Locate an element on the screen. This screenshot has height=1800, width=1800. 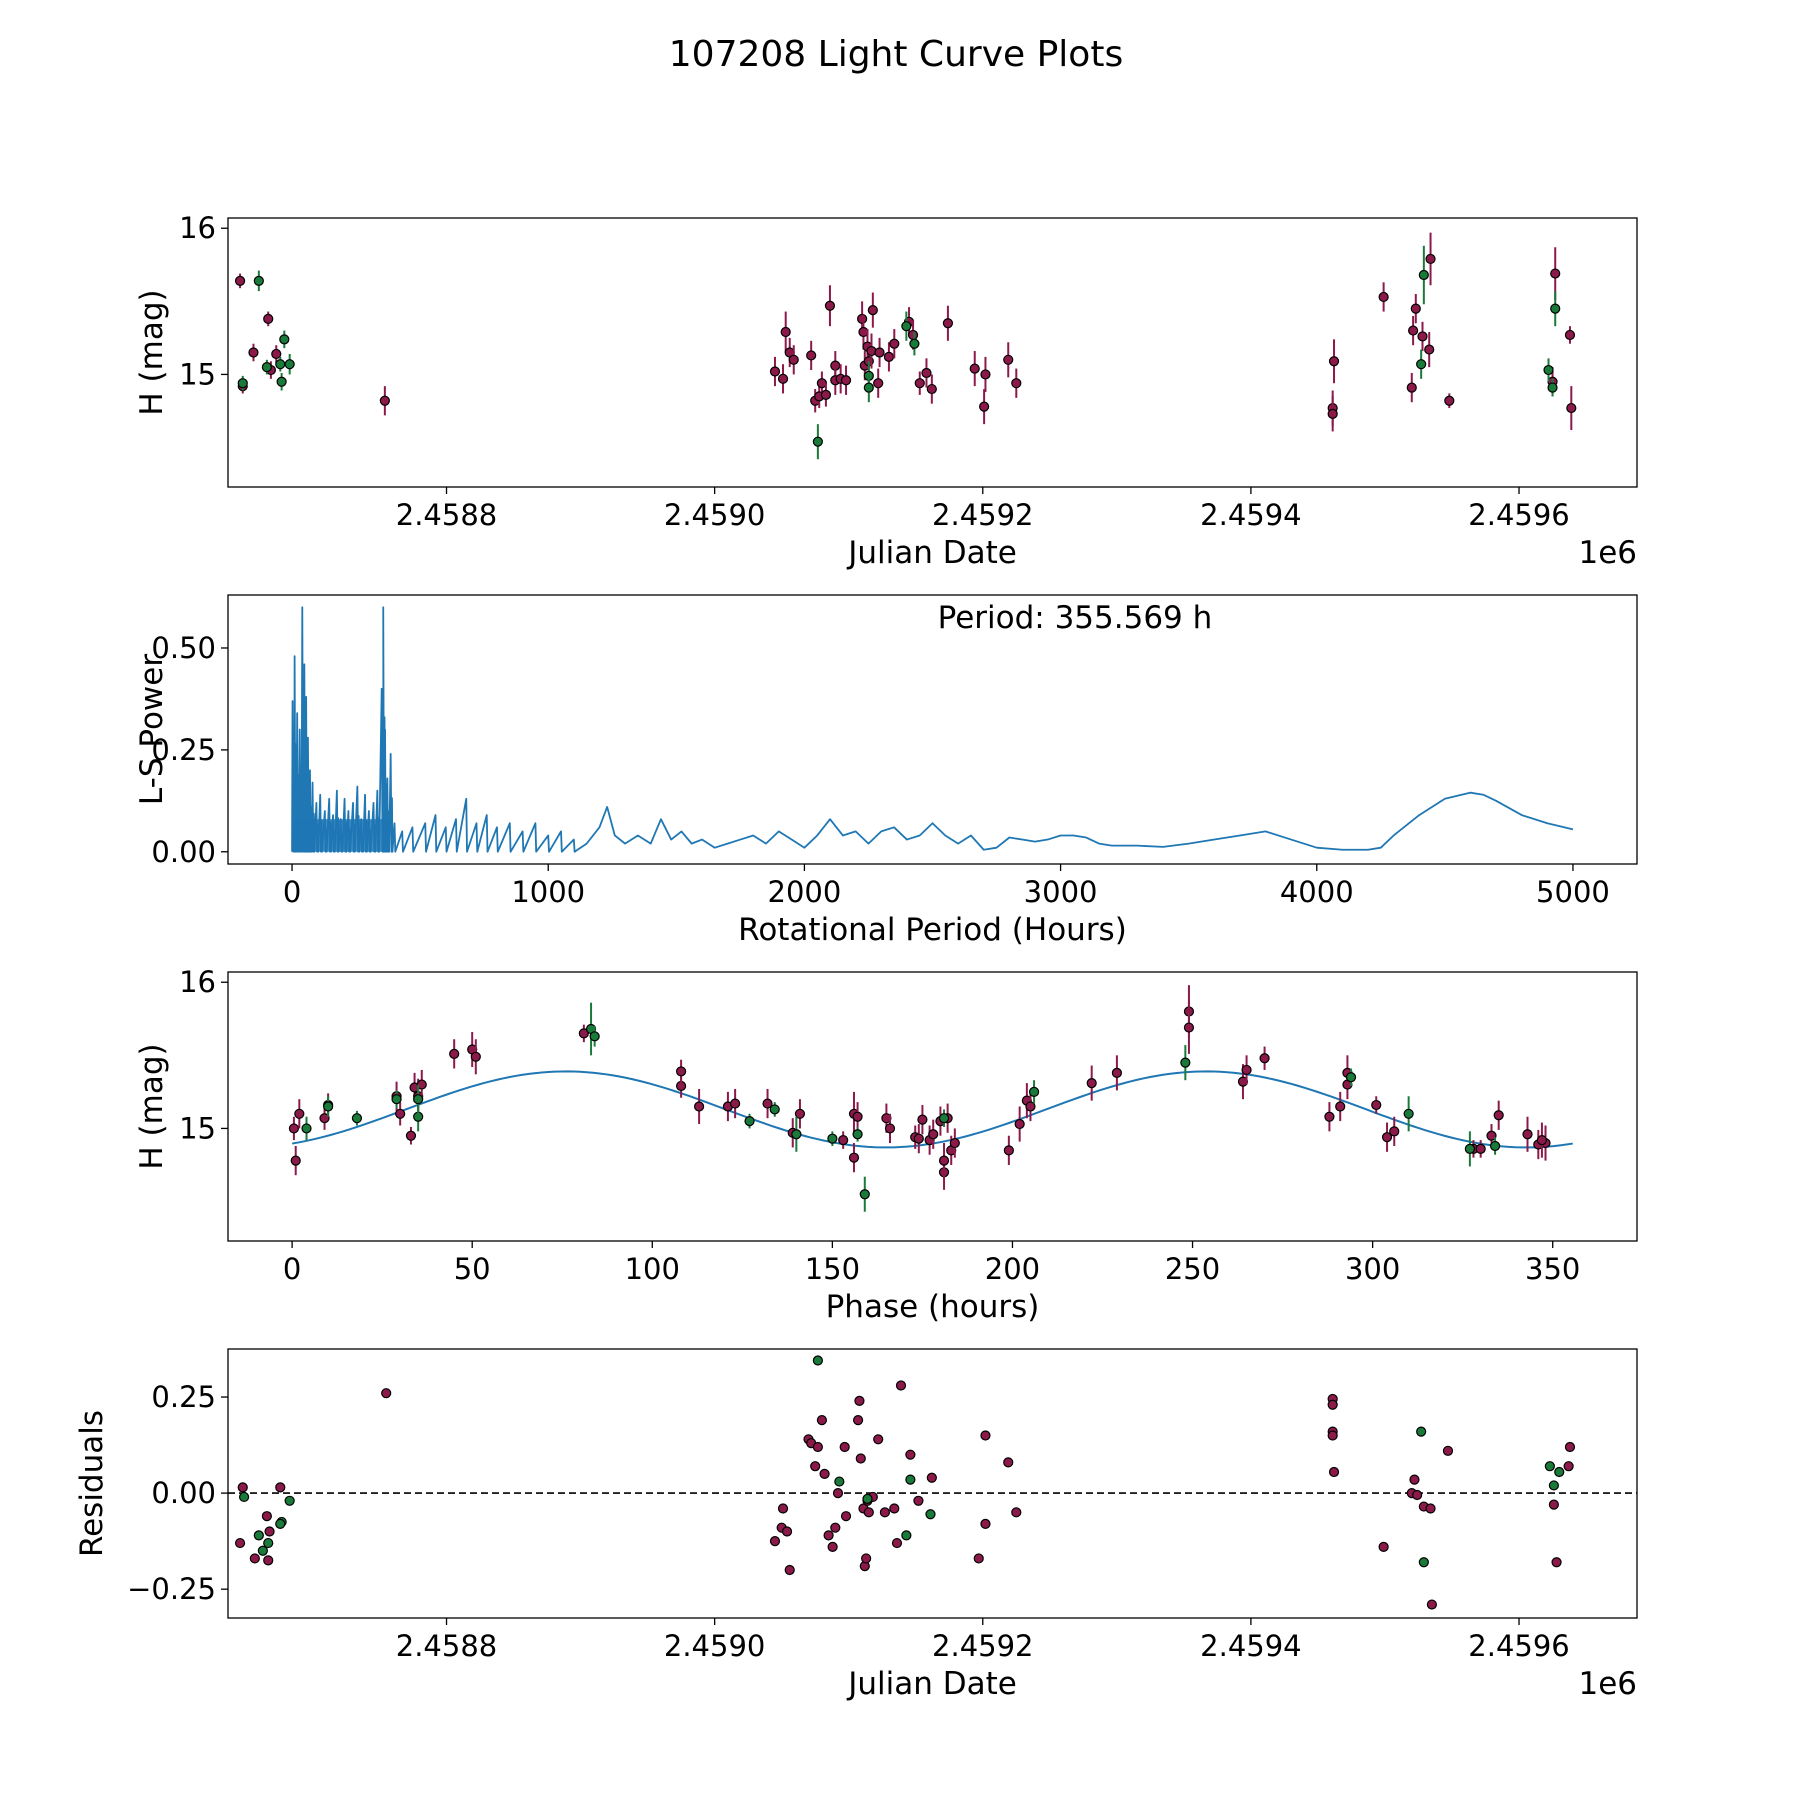
series-secondary is located at coordinates (901, 1461).